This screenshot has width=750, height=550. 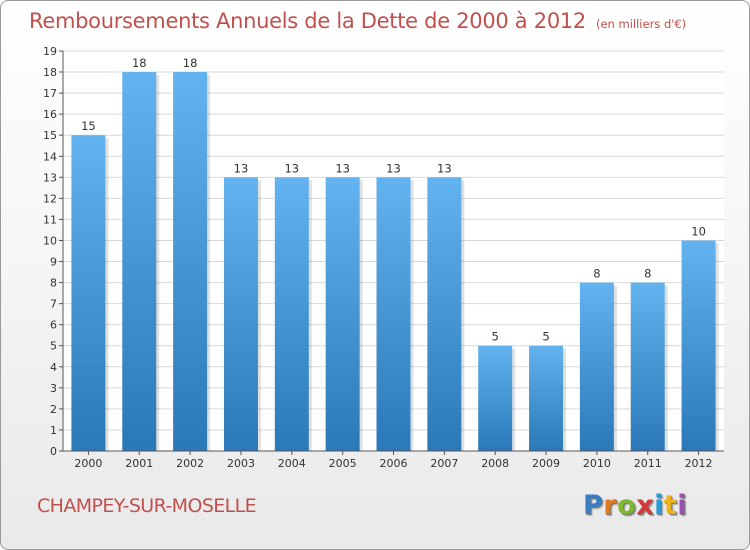 I want to click on proxiti-logo: Proxiti, so click(x=635, y=505).